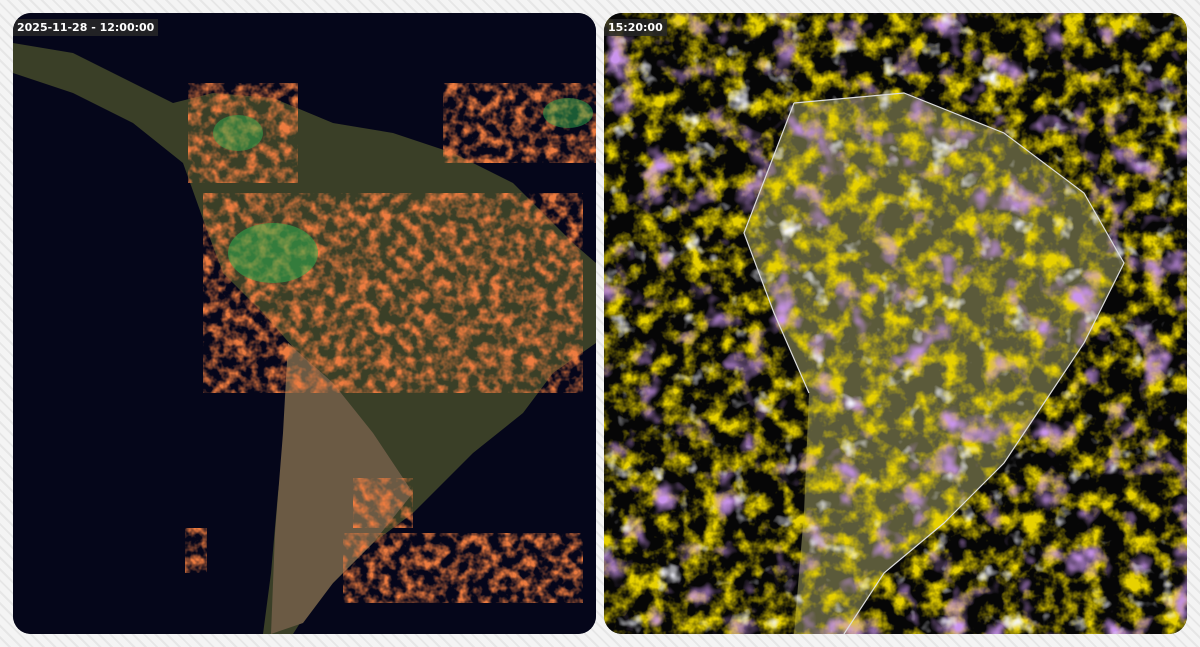  What do you see at coordinates (86, 27) in the screenshot?
I see `timestamp: 2025-11-28 - 12:00:00` at bounding box center [86, 27].